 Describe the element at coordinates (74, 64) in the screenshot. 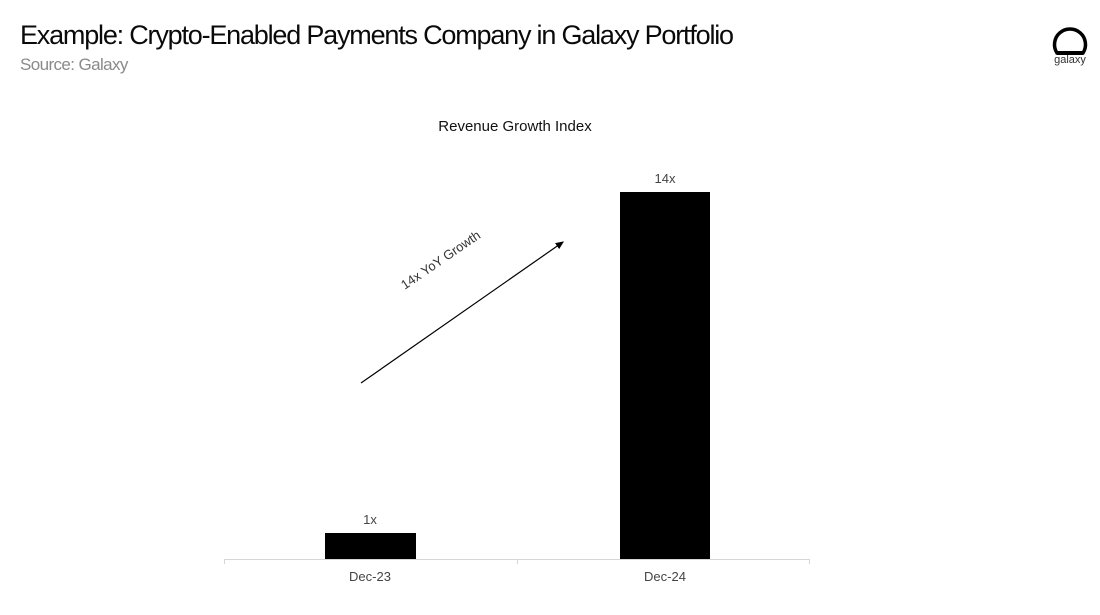

I see `source-label: Source: Galaxy` at that location.